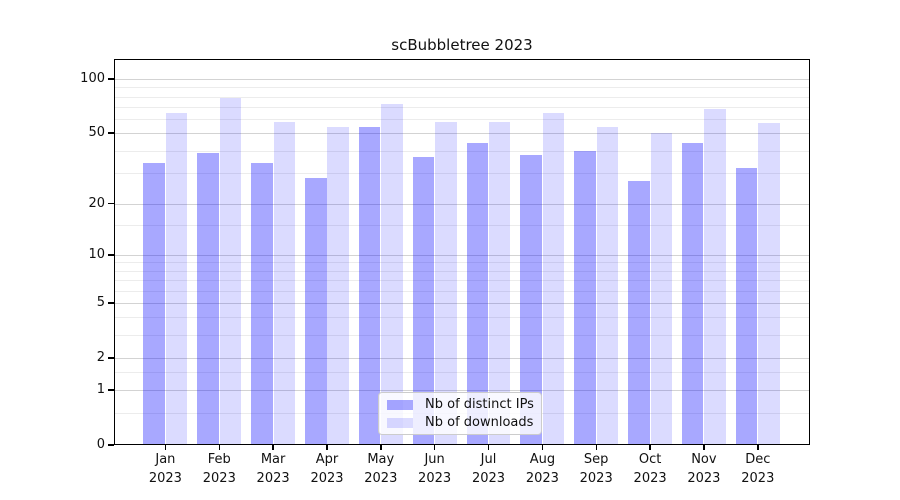  I want to click on x-tick-sep, so click(596, 447).